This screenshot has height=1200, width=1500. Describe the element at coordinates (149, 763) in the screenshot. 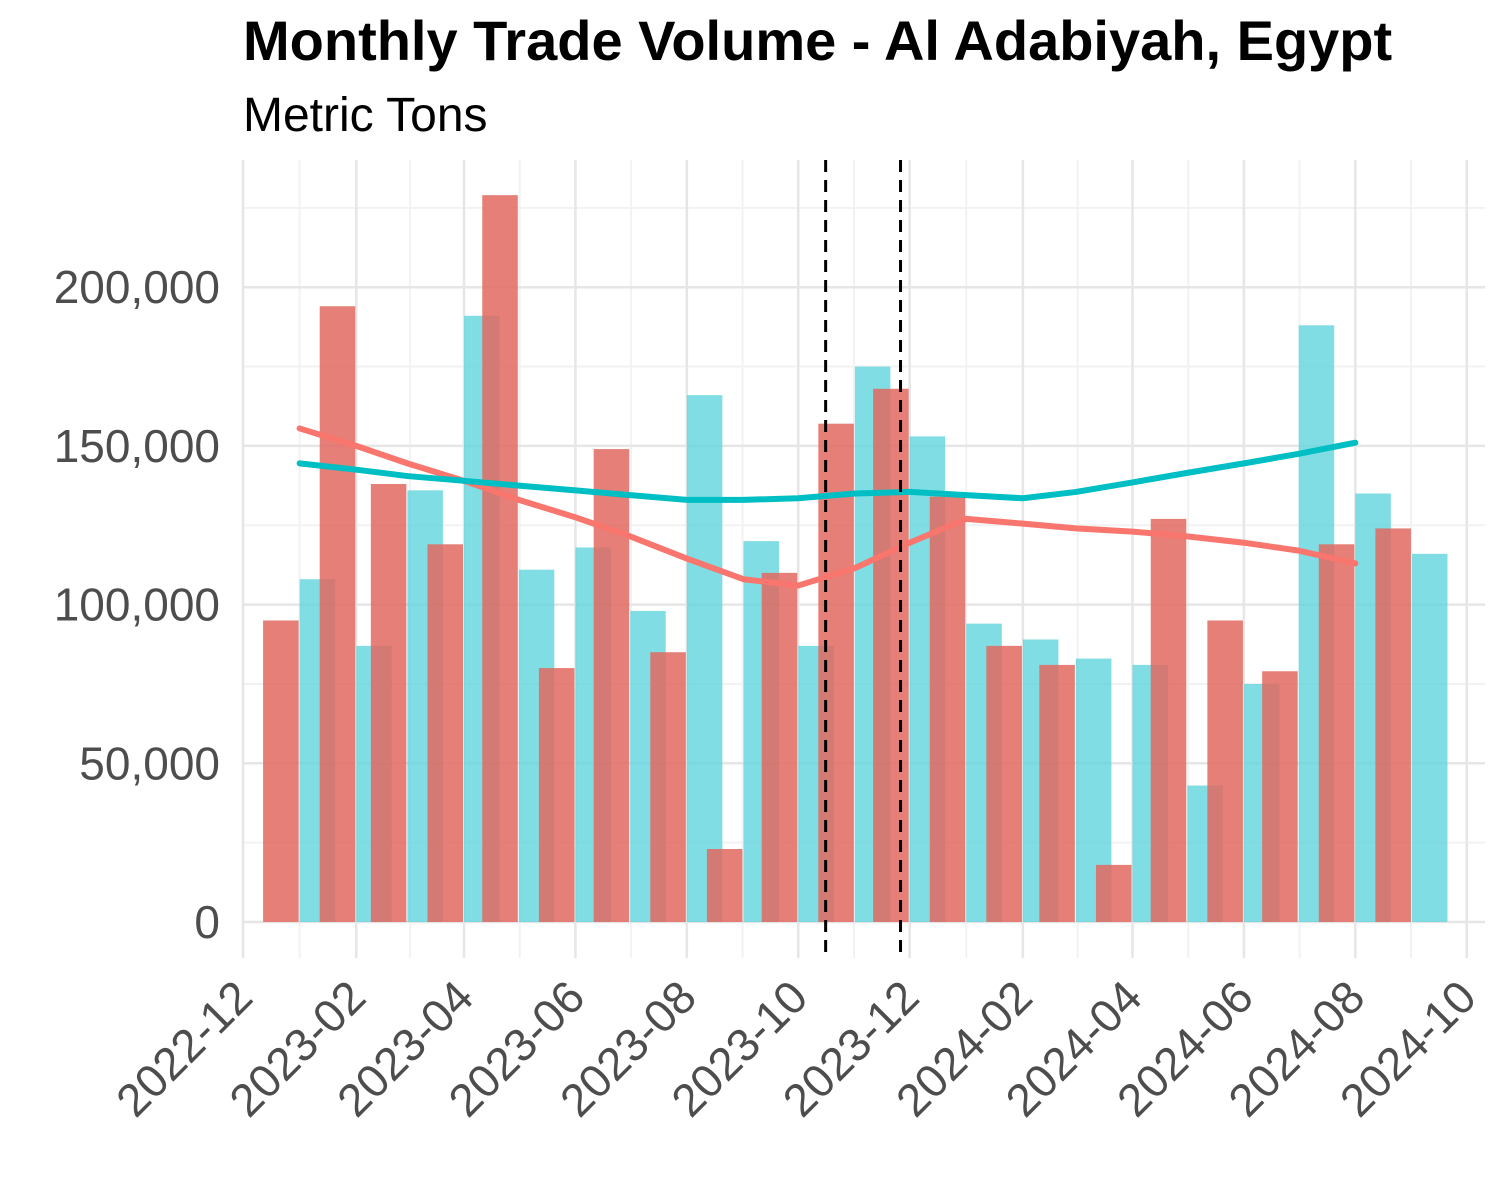

I see `y-tick-label: 50,000` at that location.